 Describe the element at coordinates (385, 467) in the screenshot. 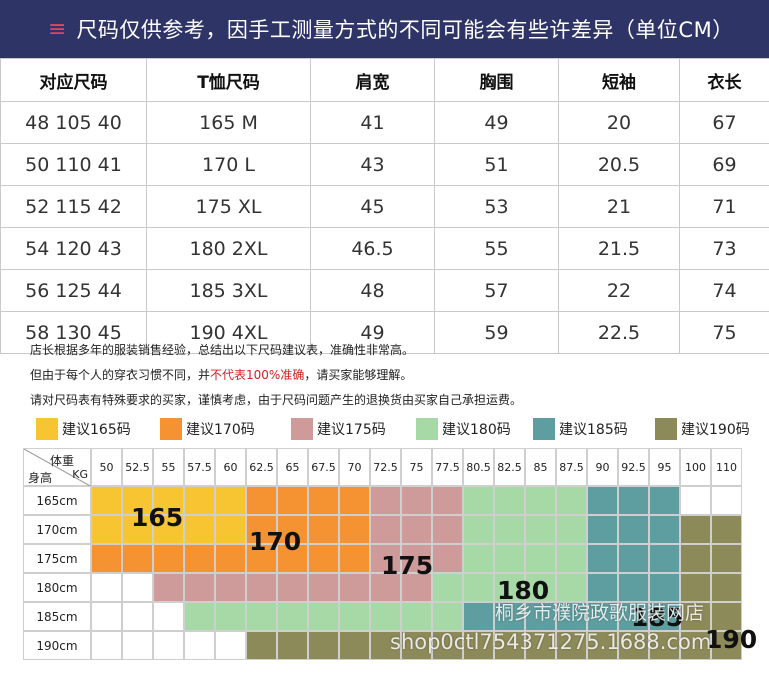

I see `weight-label: 72.5` at that location.